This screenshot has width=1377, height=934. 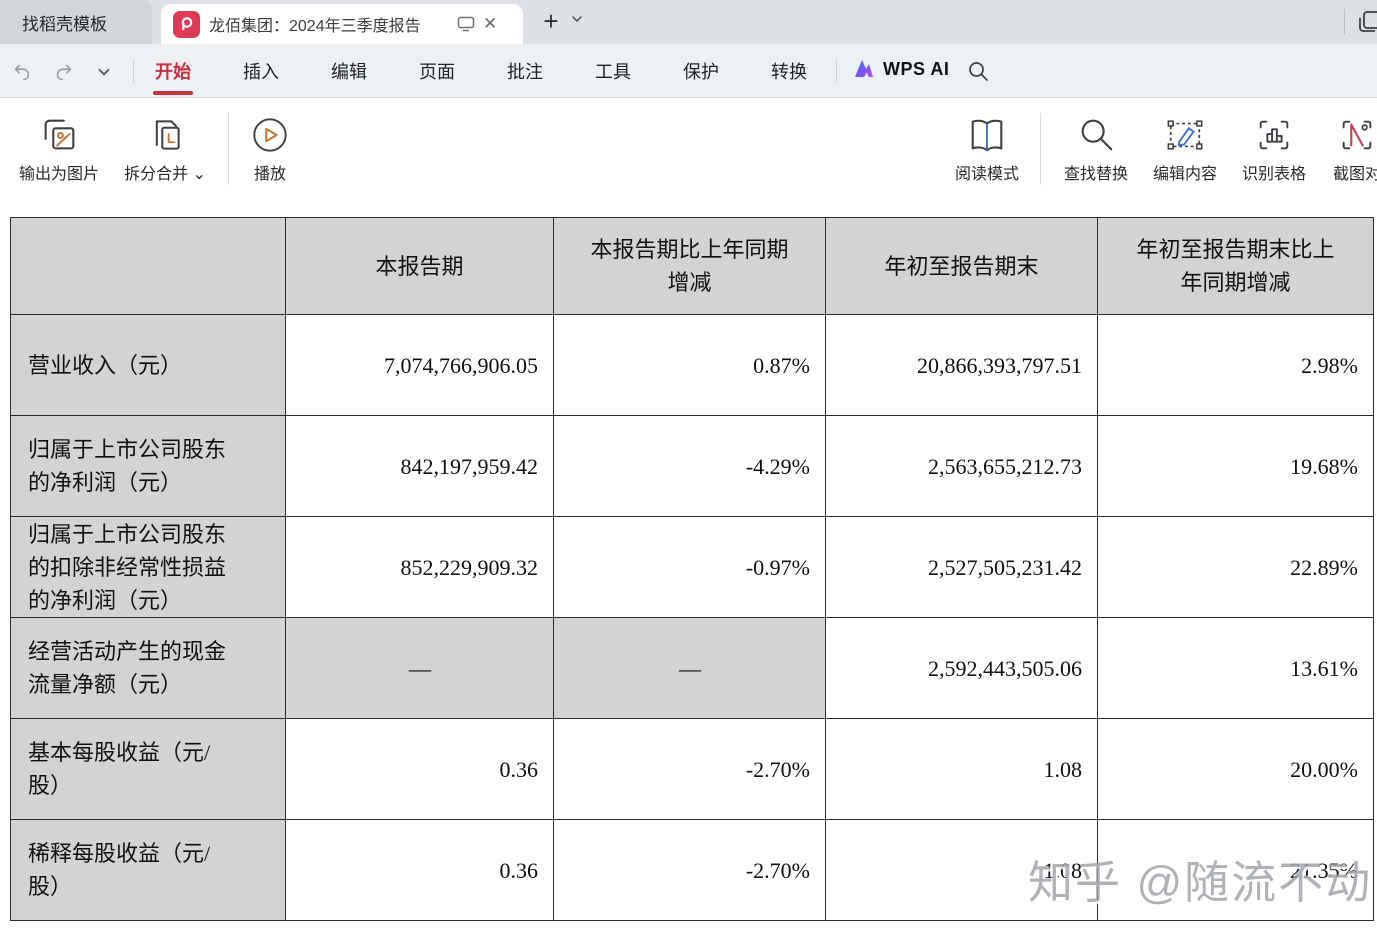 I want to click on menu-item-protect: 保护, so click(x=701, y=71).